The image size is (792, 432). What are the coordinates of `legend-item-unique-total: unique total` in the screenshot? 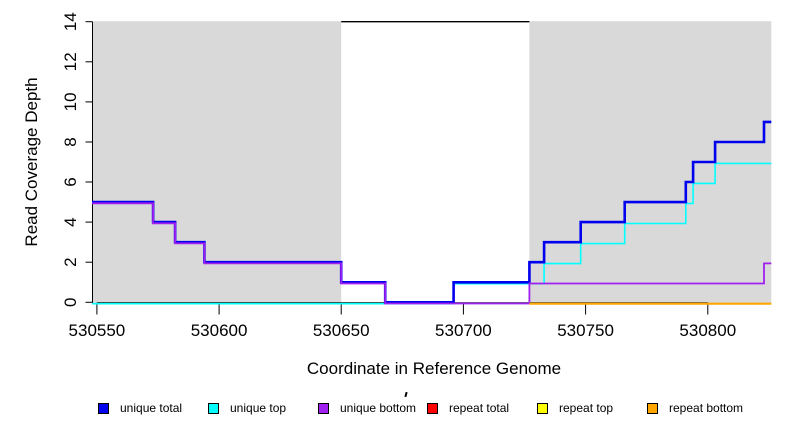 It's located at (140, 408).